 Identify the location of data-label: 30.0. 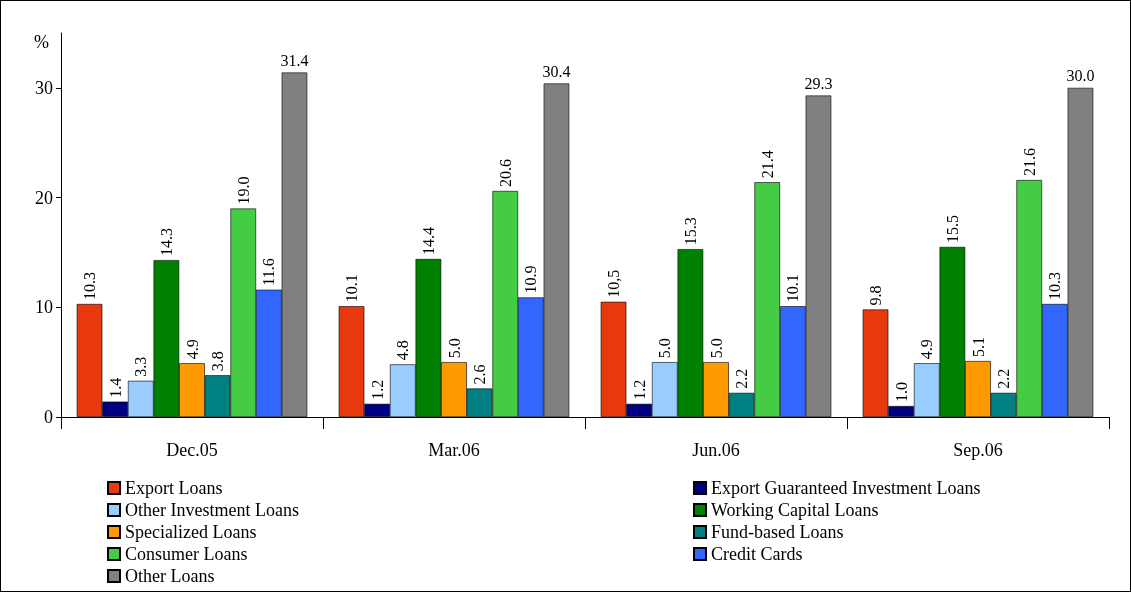
(1080, 76).